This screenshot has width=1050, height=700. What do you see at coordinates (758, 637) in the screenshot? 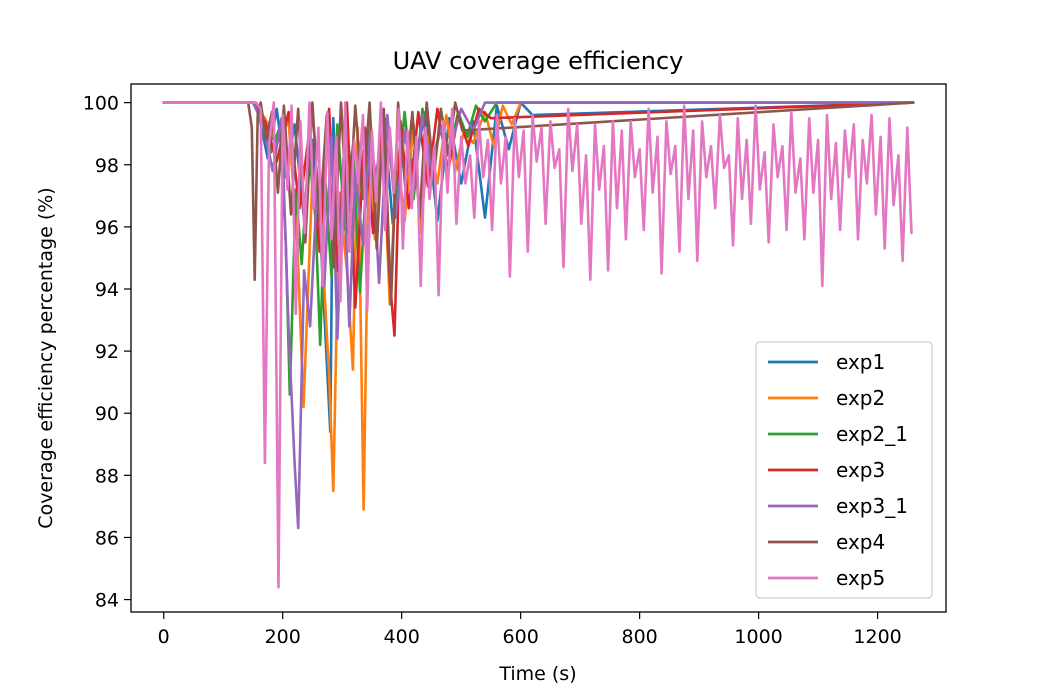
I see `x-tick-label: 1000` at bounding box center [758, 637].